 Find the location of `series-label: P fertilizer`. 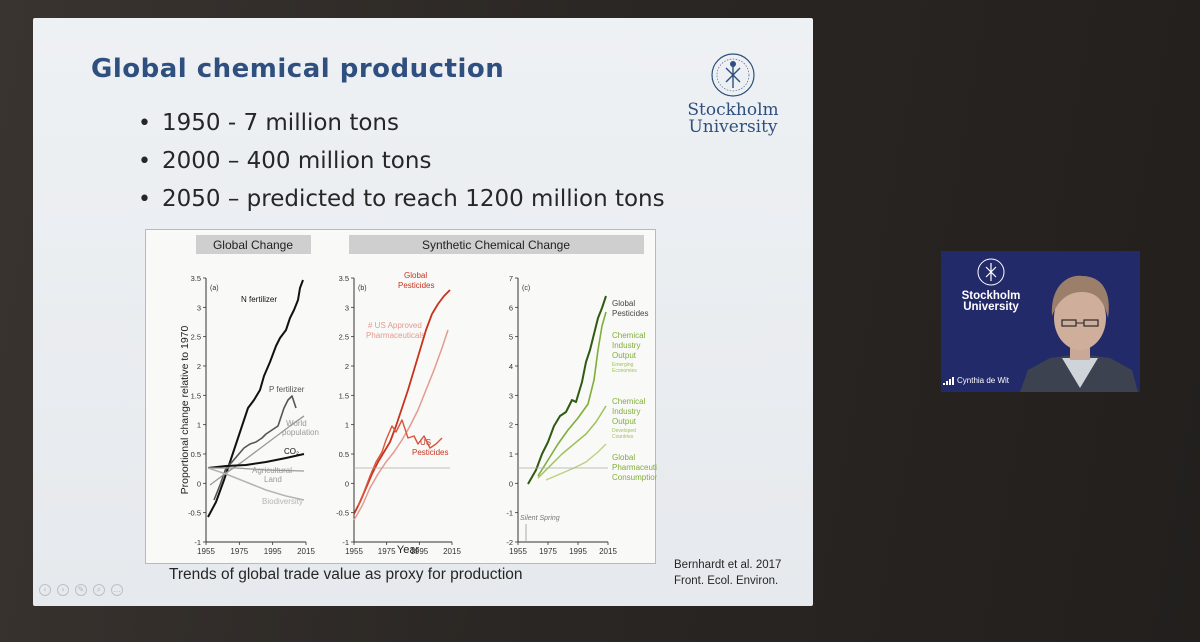

series-label: P fertilizer is located at coordinates (287, 389).